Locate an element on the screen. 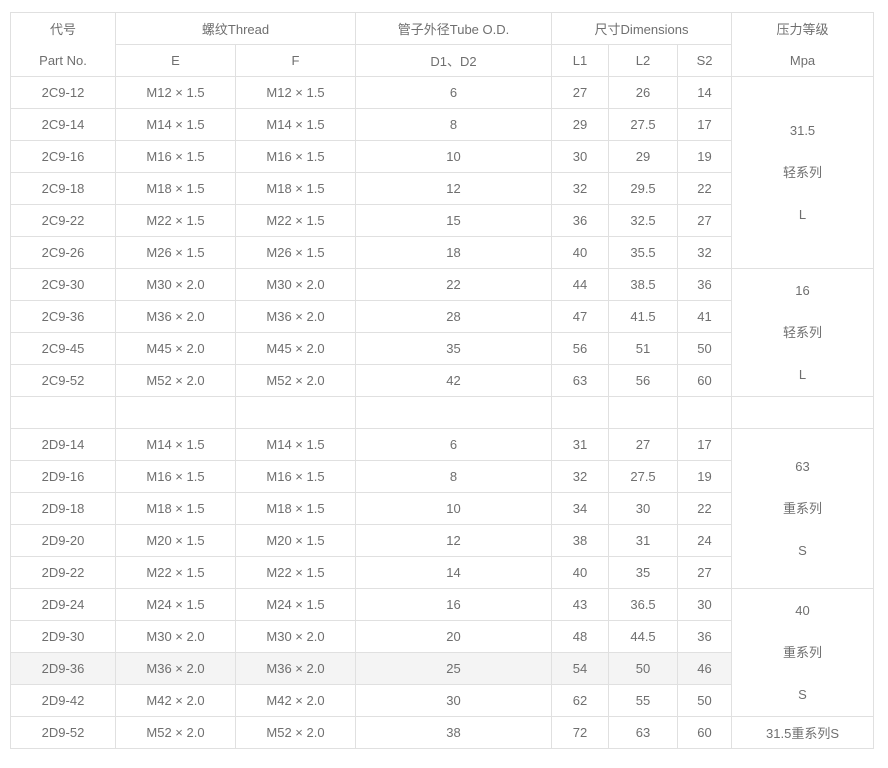 The height and width of the screenshot is (768, 888). tube-od-cell: 15 is located at coordinates (454, 220).